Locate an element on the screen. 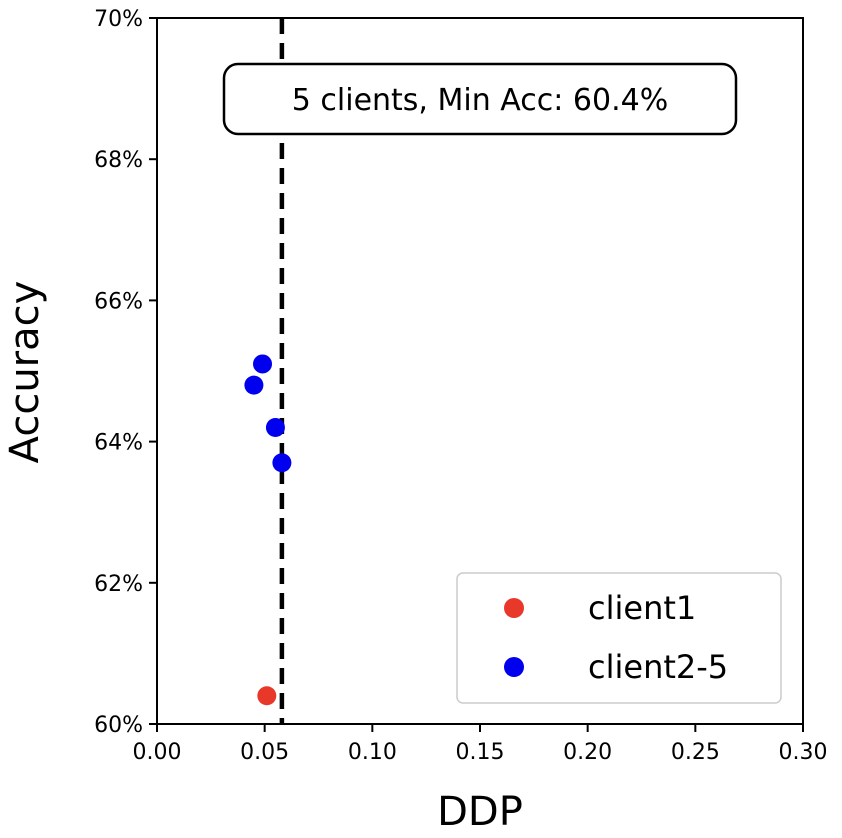  x-tick-label: 0.00 is located at coordinates (157, 752).